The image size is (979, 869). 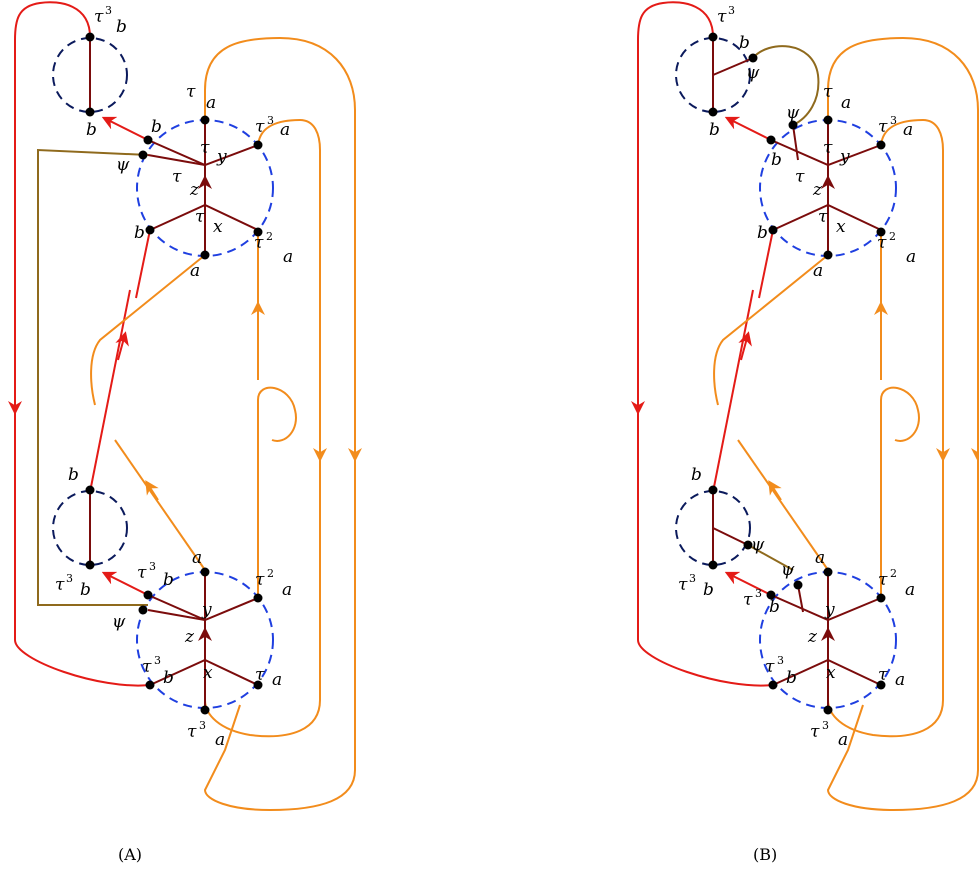 What do you see at coordinates (786, 85) in the screenshot?
I see `olive-psi-arc-top` at bounding box center [786, 85].